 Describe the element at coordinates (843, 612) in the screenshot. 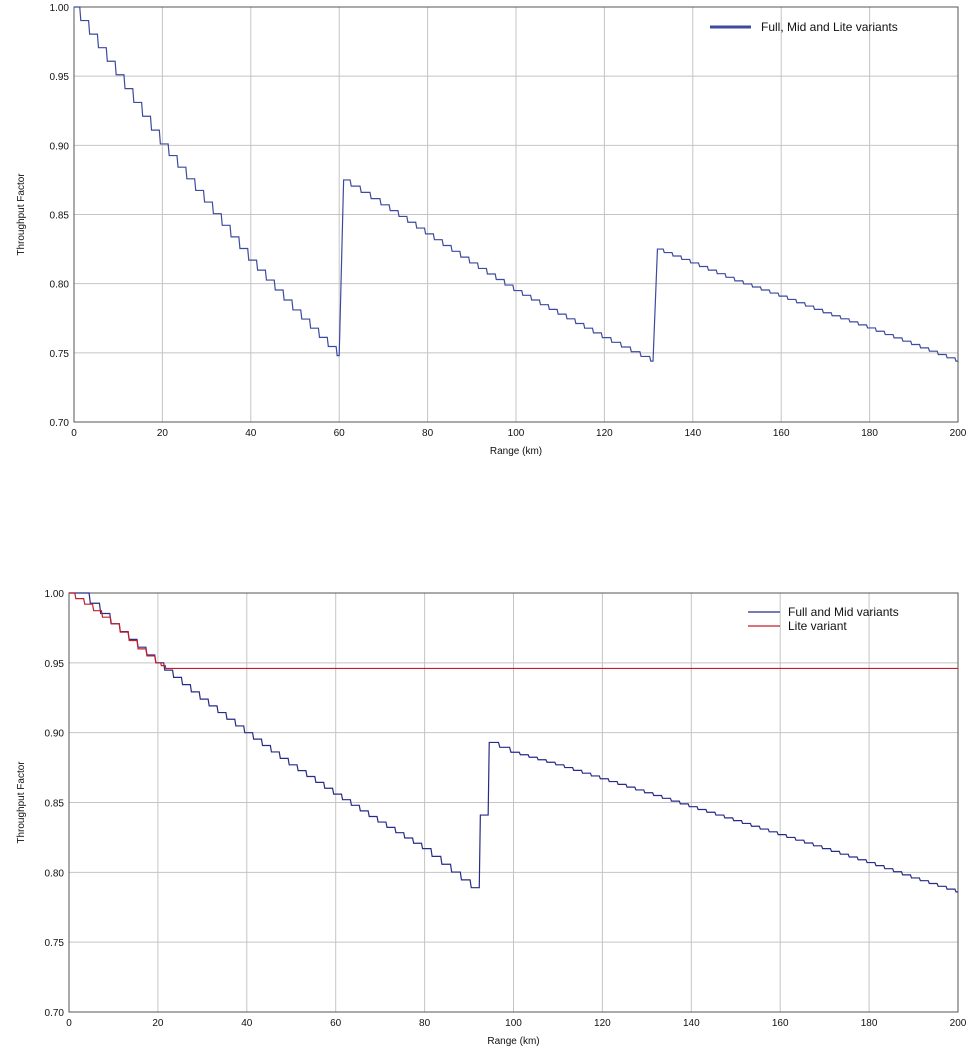

I see `legend-label: Full and Mid variants` at that location.